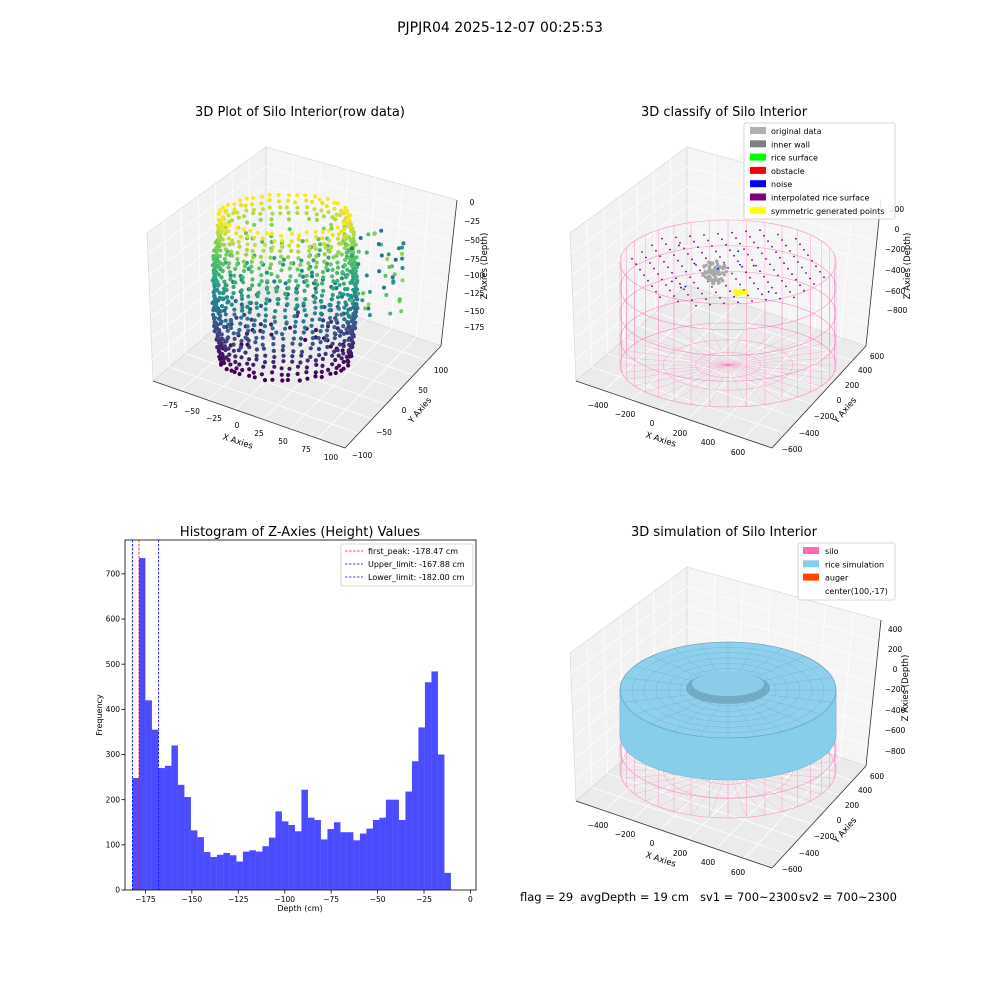 The width and height of the screenshot is (1000, 1000). I want to click on raw-y-tick: −100, so click(362, 455).